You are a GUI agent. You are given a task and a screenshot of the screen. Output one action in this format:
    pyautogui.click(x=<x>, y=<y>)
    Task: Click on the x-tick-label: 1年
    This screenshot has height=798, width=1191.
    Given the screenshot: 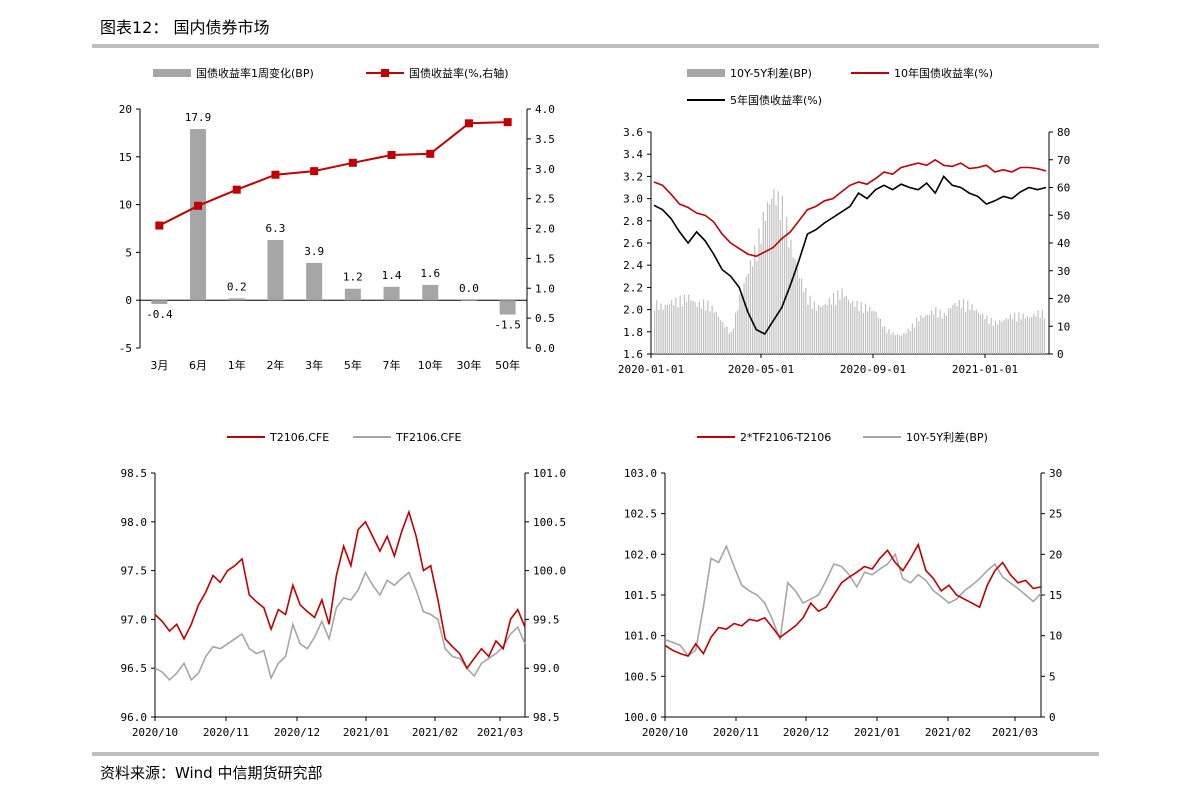 What is the action you would take?
    pyautogui.click(x=237, y=365)
    